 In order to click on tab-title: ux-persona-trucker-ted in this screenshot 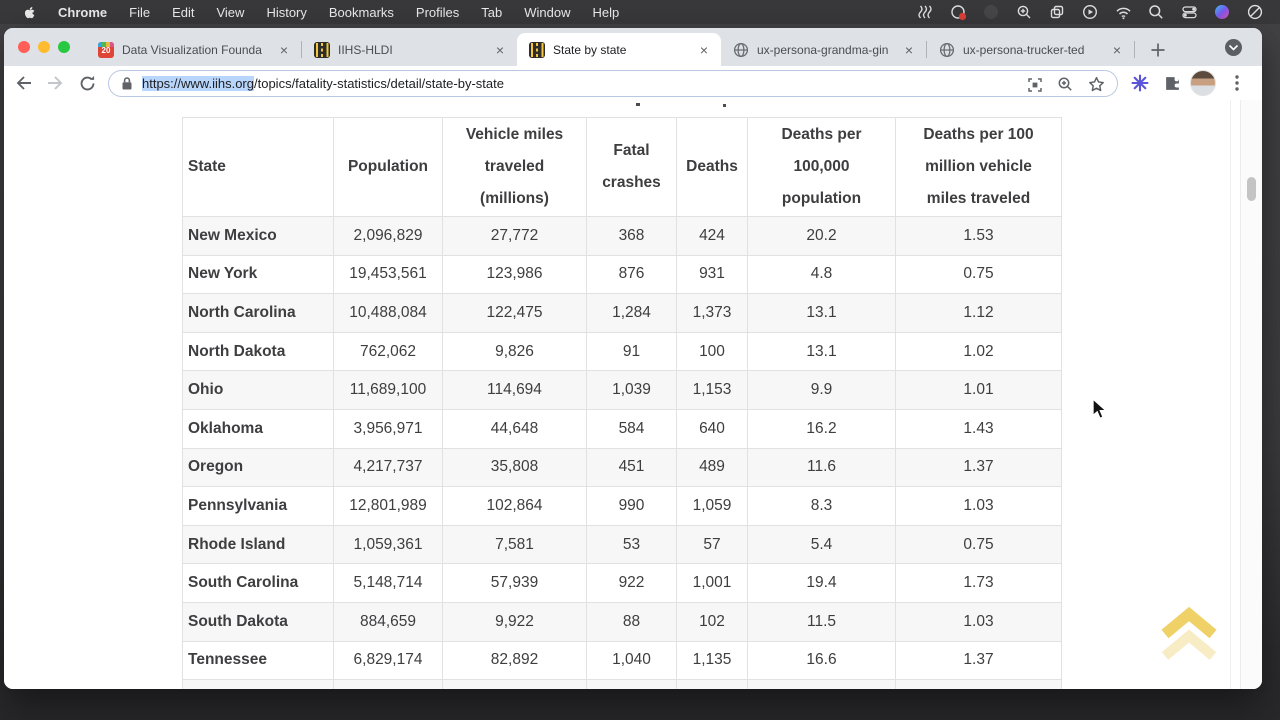, I will do `click(1024, 49)`.